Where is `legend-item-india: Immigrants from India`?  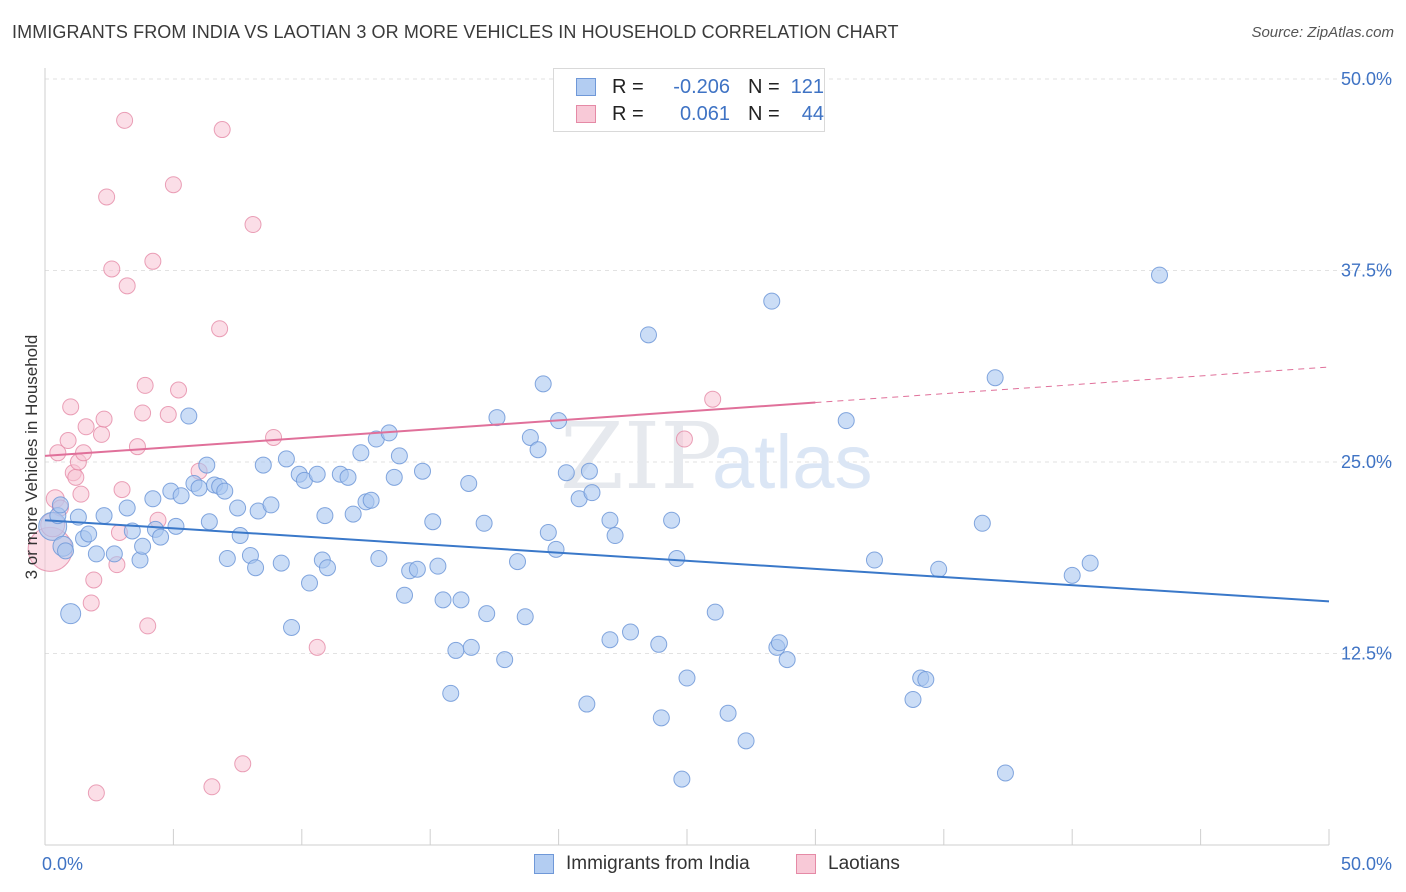 legend-item-india: Immigrants from India is located at coordinates (642, 864).